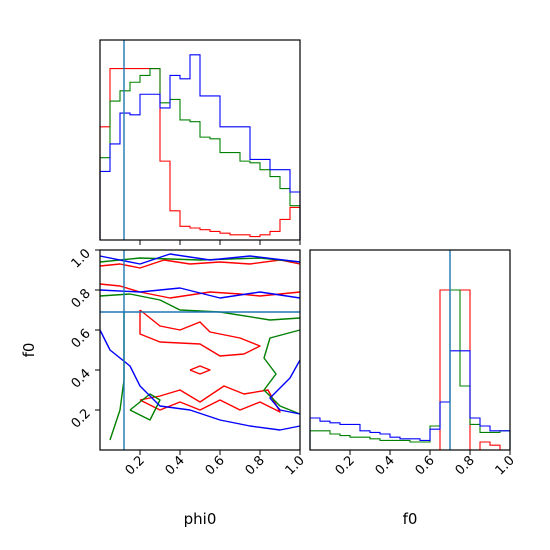 This screenshot has height=550, width=550. I want to click on joint-truth-lines, so click(200, 350).